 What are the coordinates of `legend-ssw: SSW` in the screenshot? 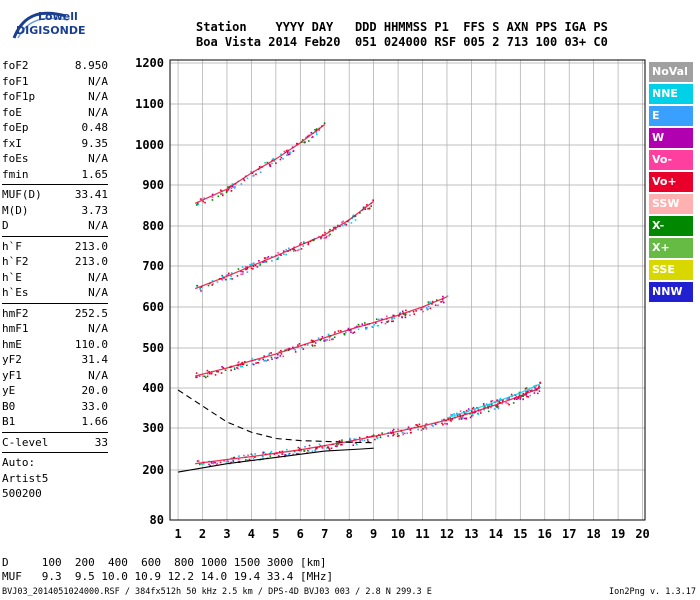 It's located at (671, 204).